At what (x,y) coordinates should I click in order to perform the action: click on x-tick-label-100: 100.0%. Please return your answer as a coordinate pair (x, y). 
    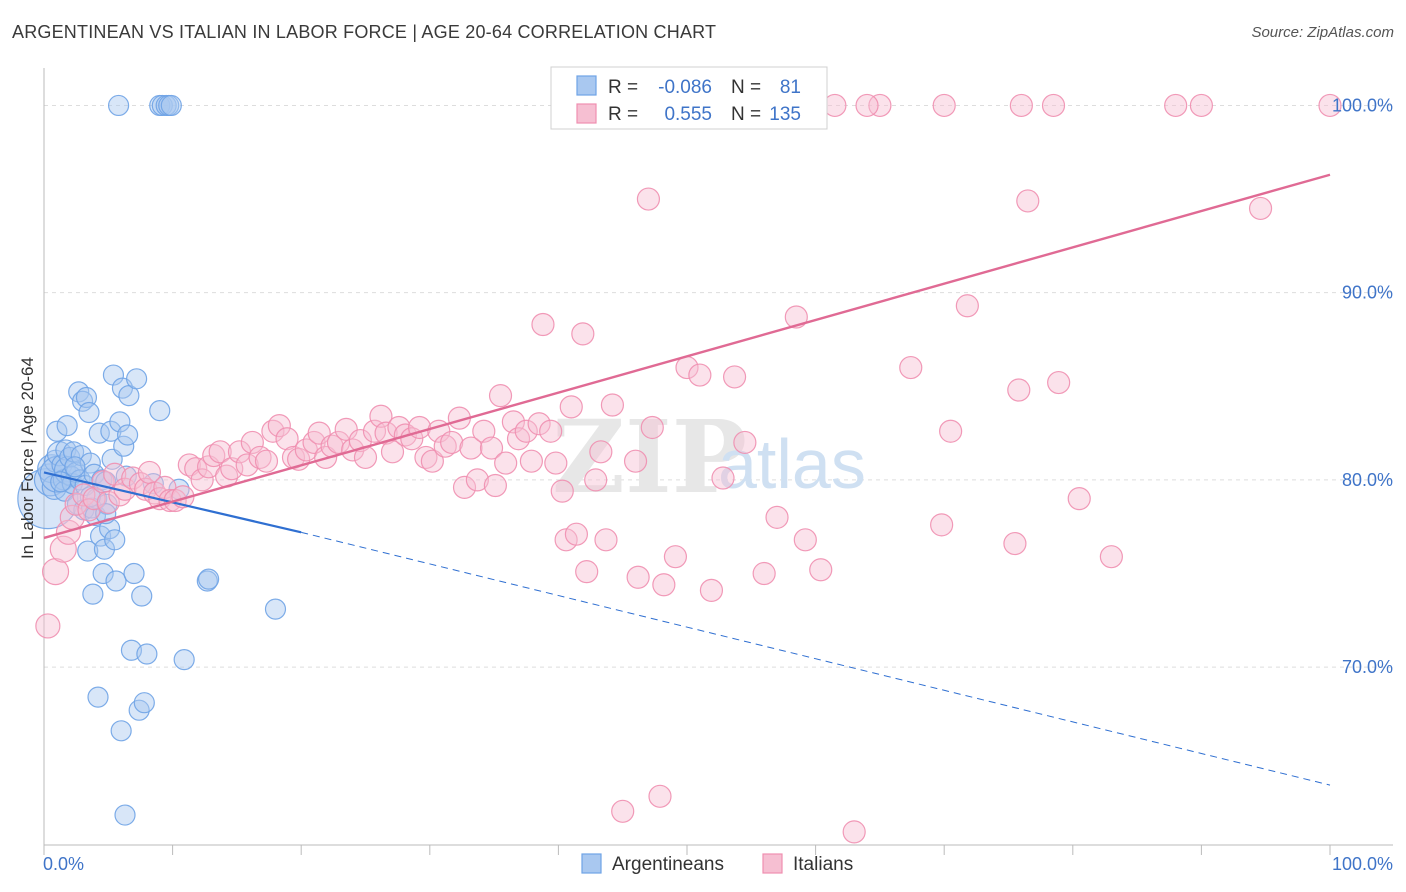
    Looking at the image, I should click on (1362, 864).